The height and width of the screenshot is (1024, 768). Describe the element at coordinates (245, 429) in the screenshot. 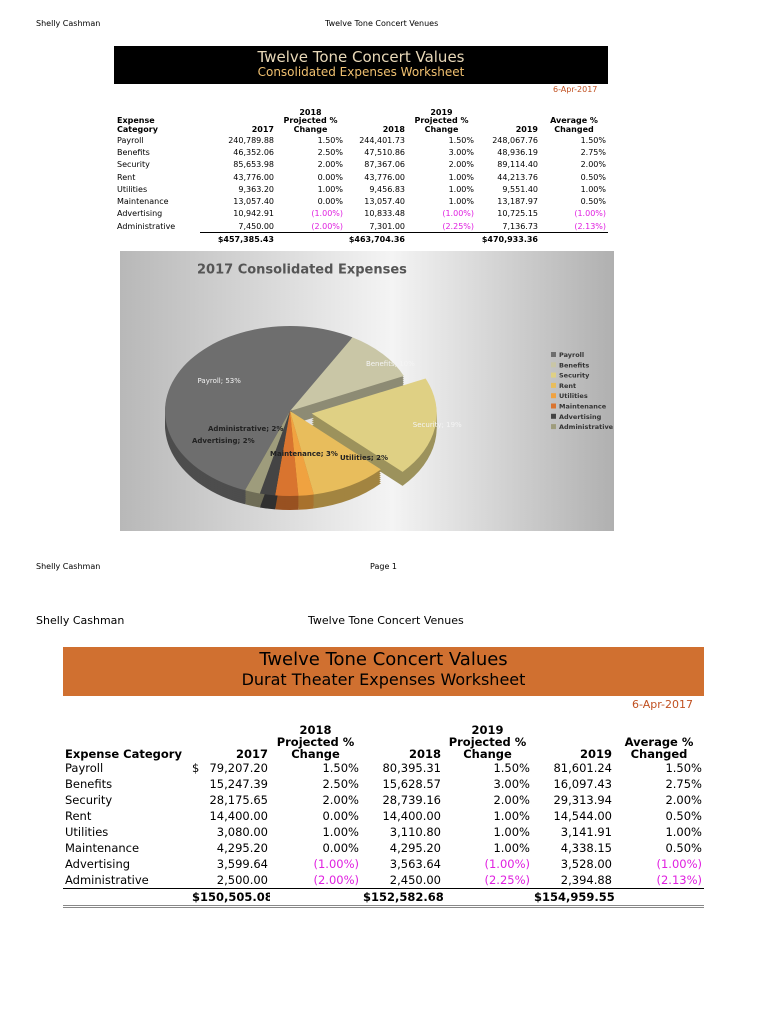

I see `data-label: Administrative; 2%` at that location.